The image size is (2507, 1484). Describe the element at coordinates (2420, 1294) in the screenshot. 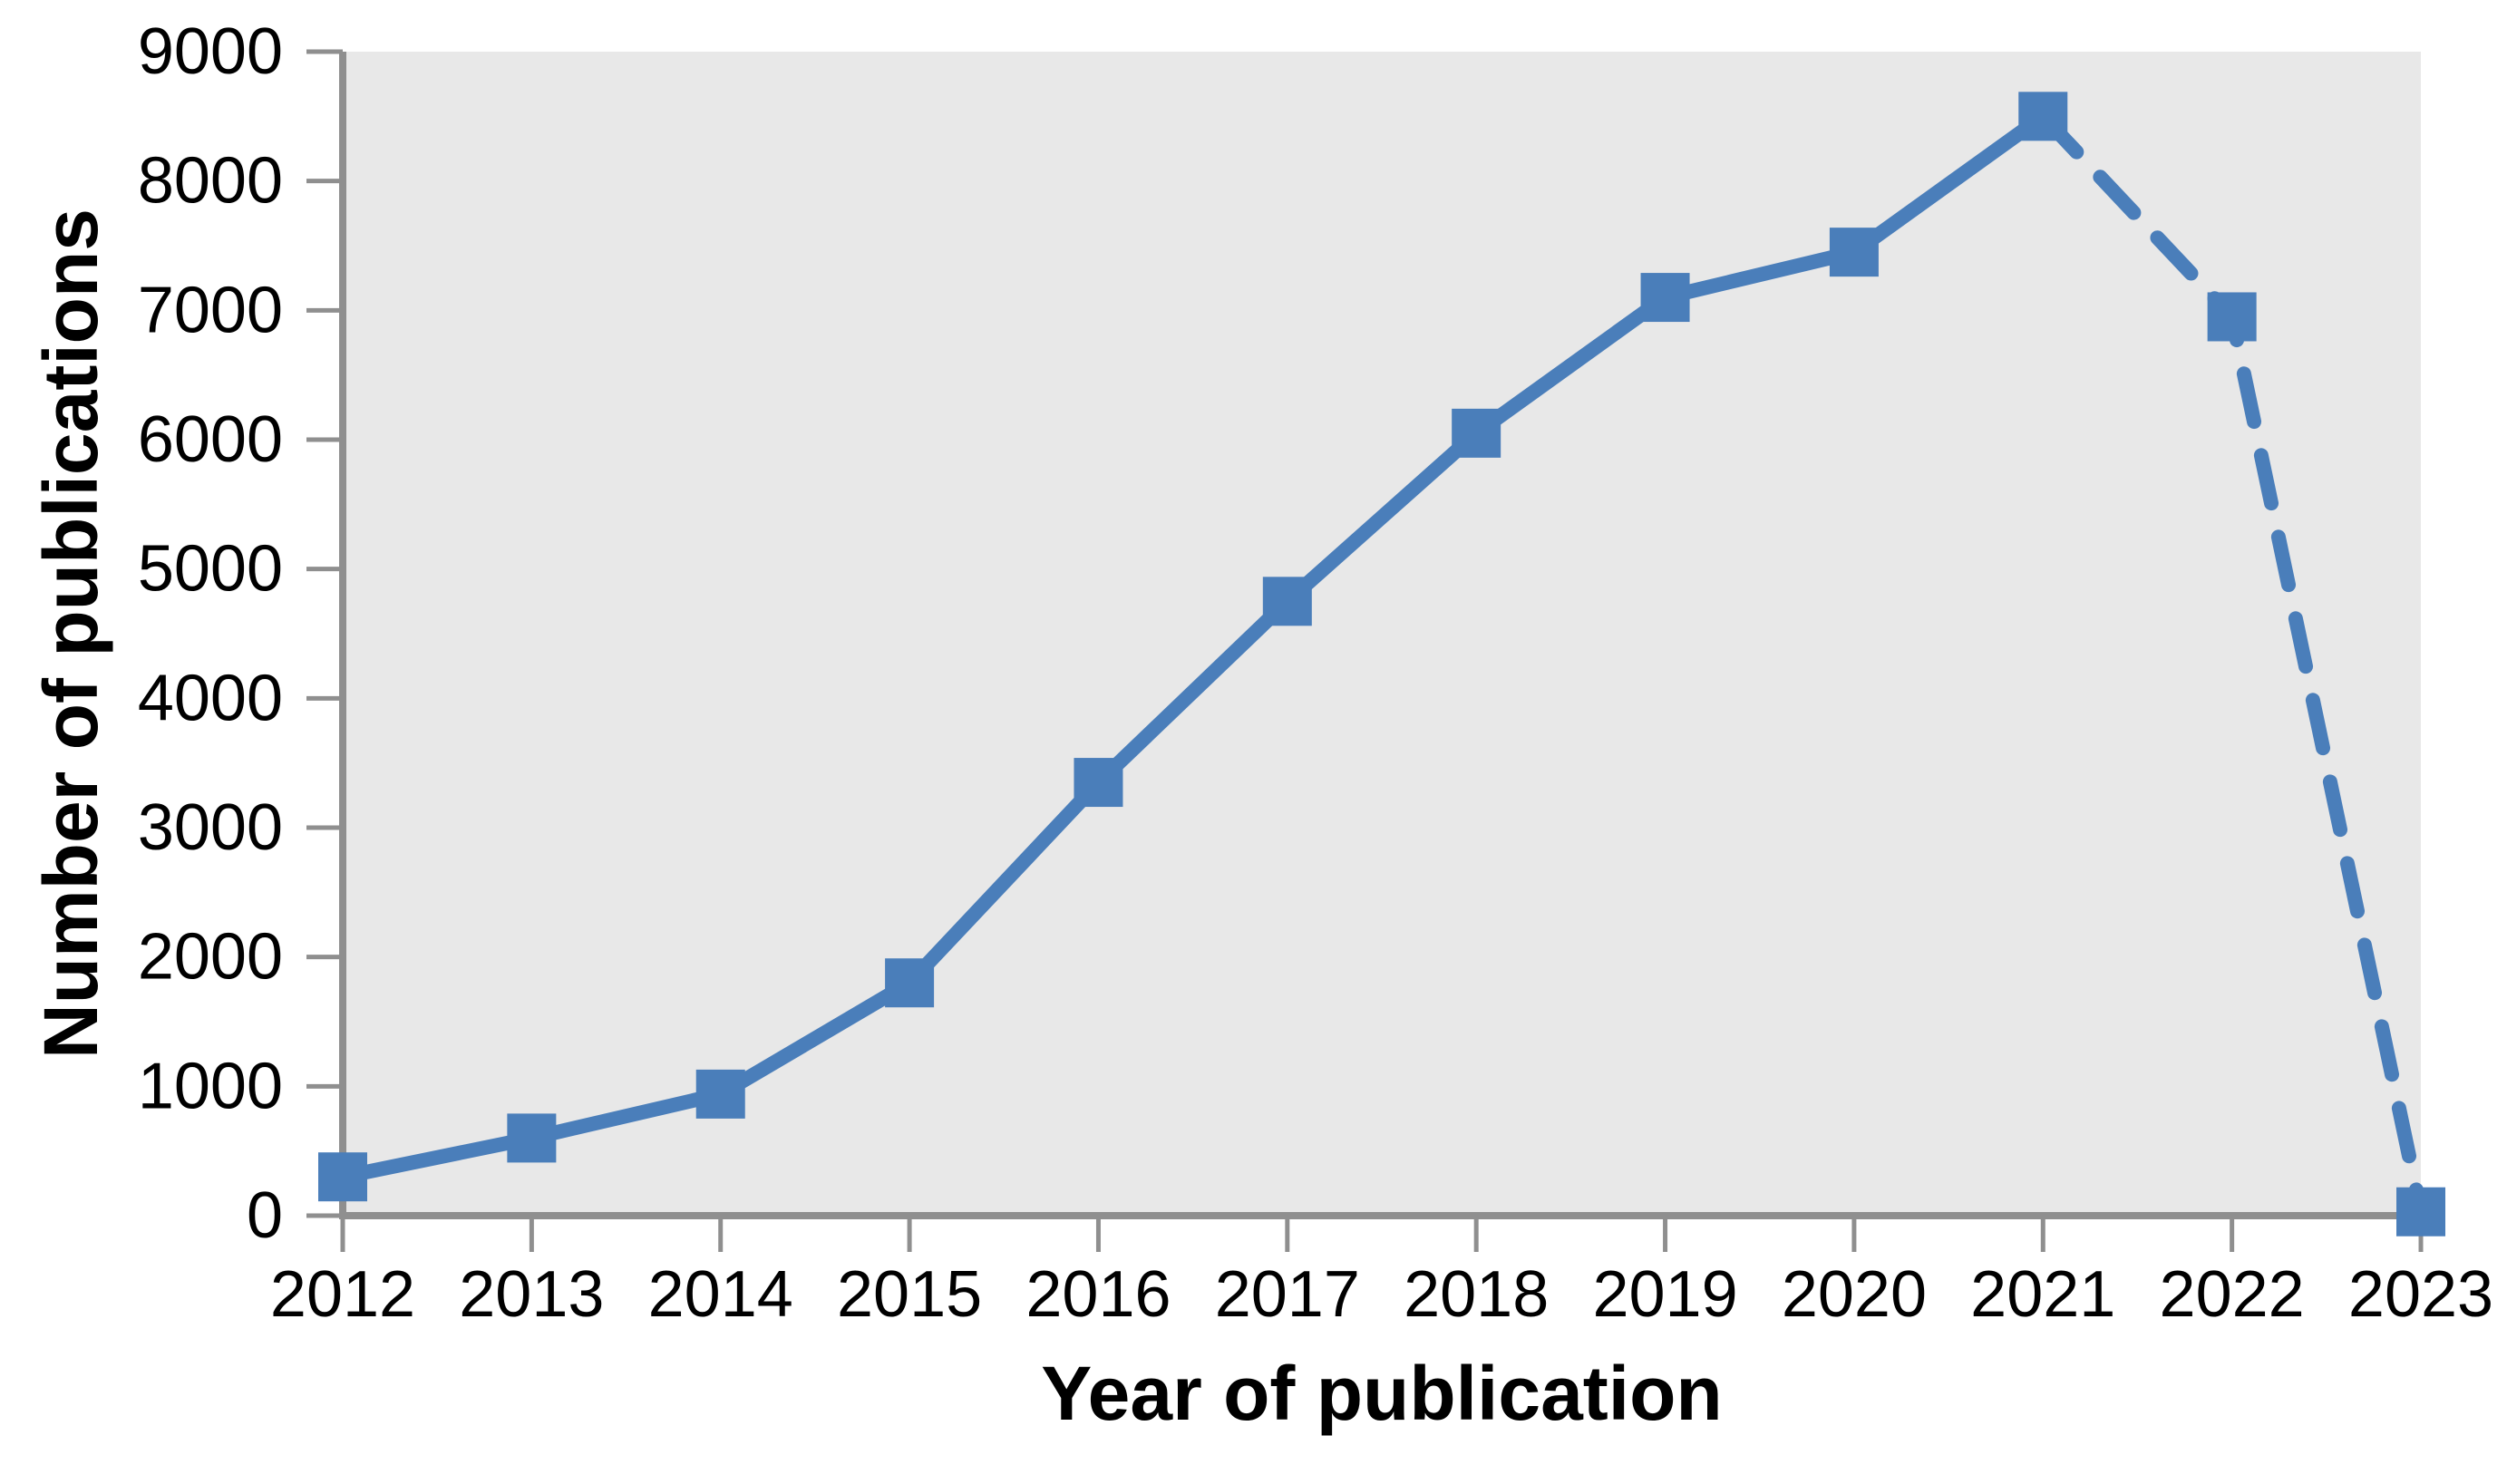

I see `x-tick-label: 2023` at that location.